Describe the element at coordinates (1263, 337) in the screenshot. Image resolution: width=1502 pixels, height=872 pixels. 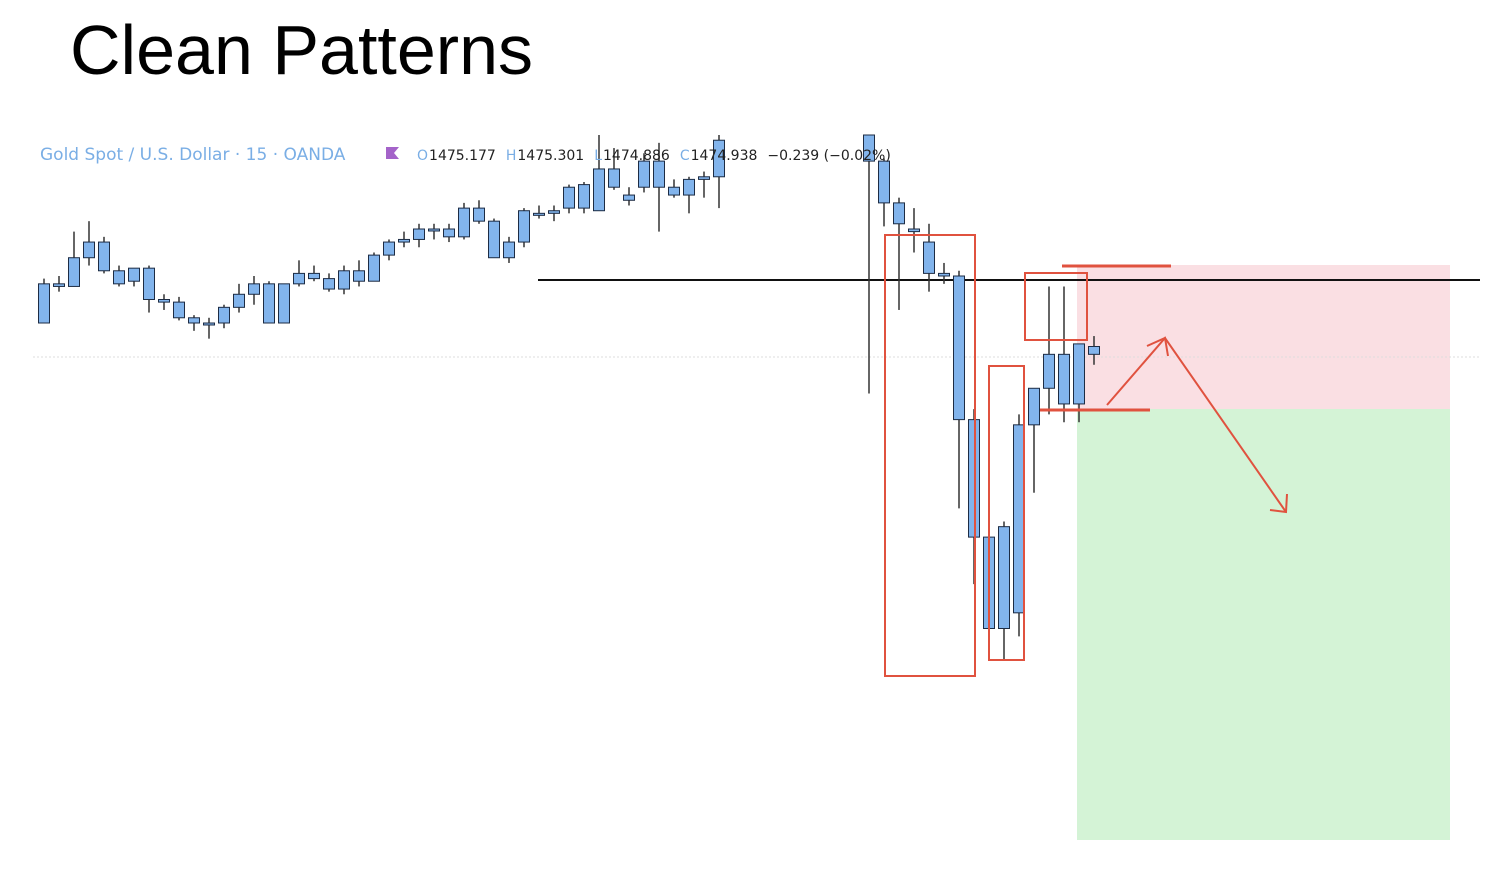
I see `stop-zone` at that location.